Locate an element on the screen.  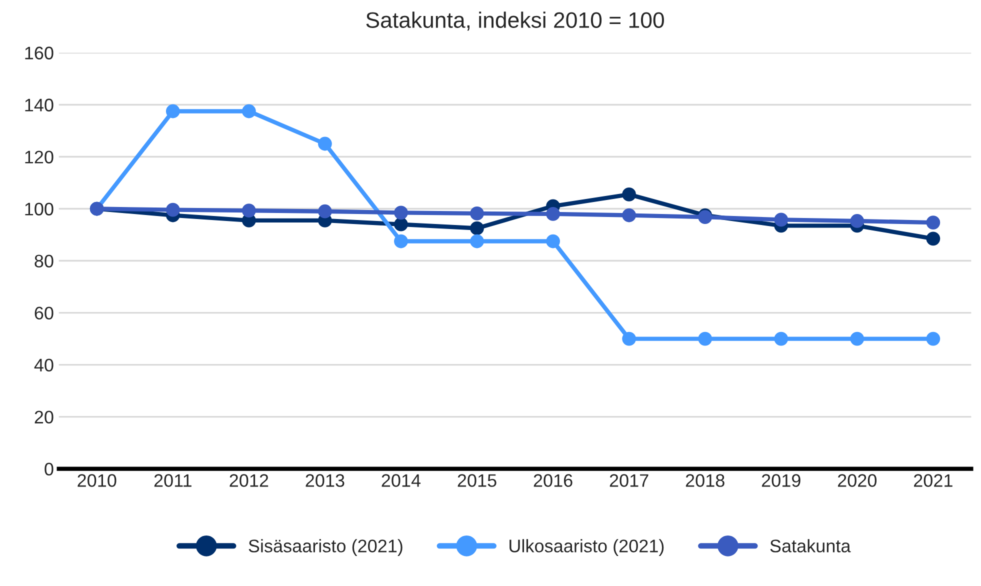
y-tick-label: 80 is located at coordinates (44, 261).